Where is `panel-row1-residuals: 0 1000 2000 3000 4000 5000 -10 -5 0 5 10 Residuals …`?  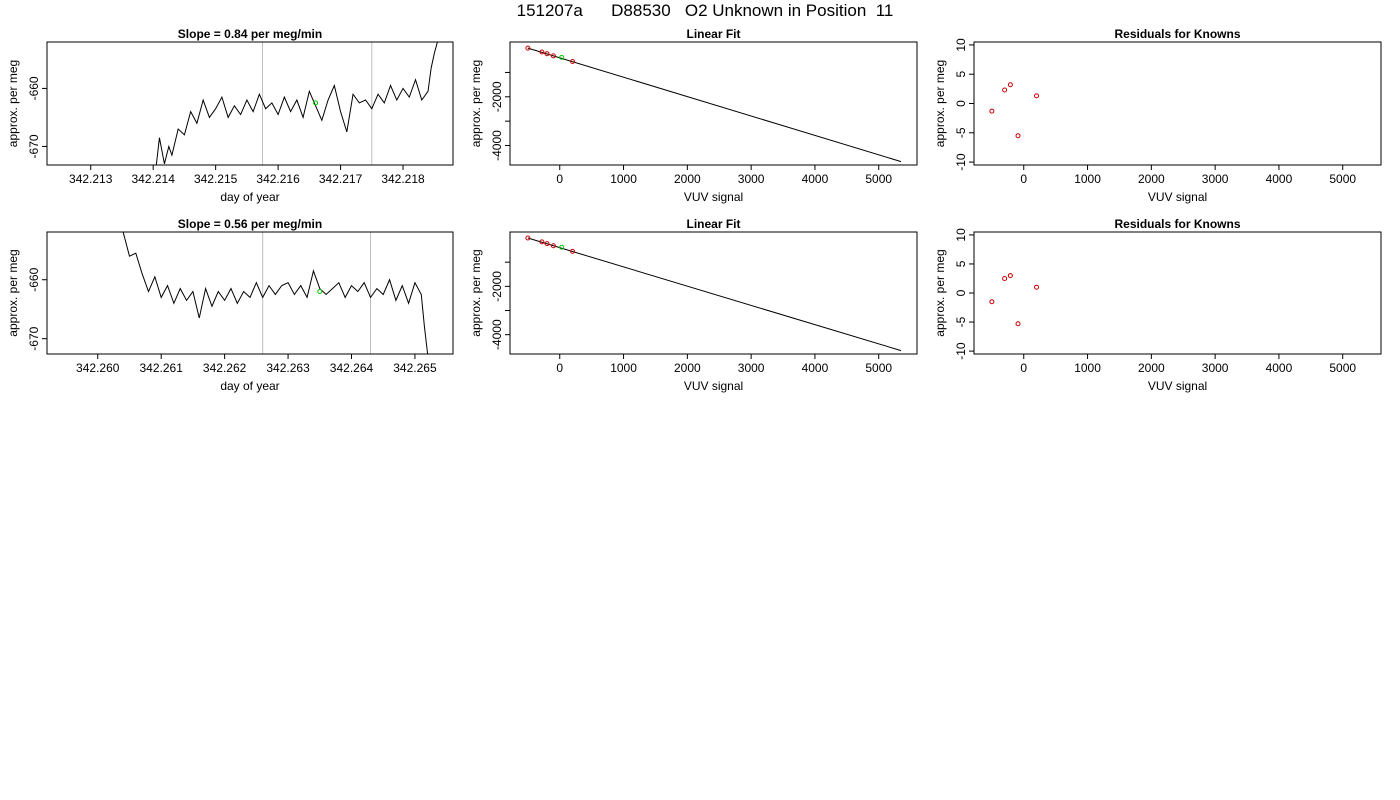
panel-row1-residuals: 0 1000 2000 3000 4000 5000 -10 -5 0 5 10 Residuals … is located at coordinates (1157, 115).